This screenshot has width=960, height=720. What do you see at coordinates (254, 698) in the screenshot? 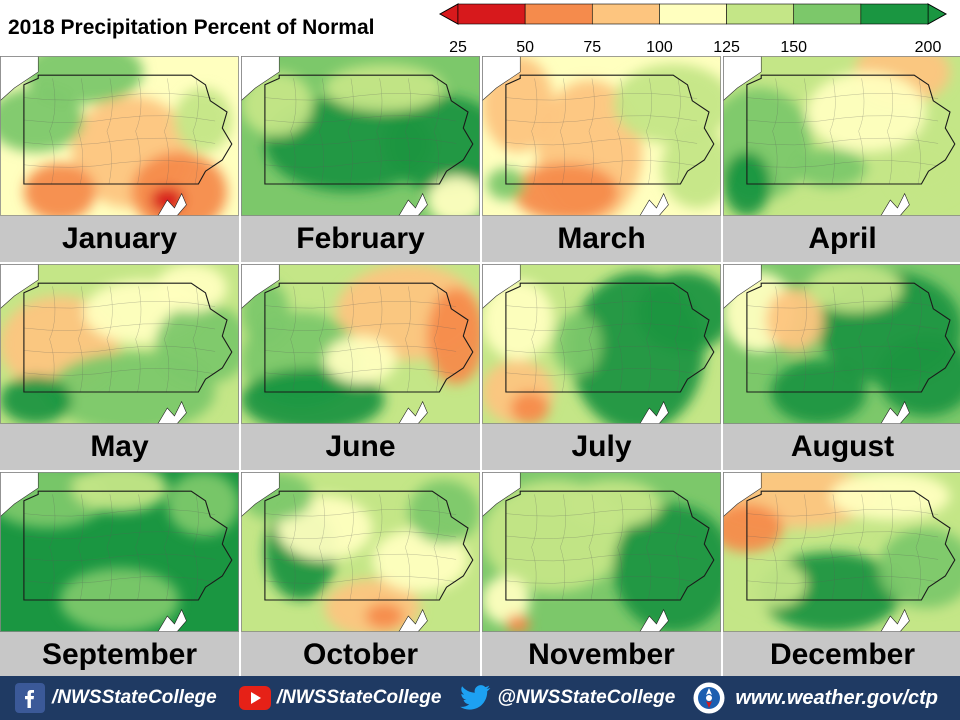
I see `youtube-icon` at bounding box center [254, 698].